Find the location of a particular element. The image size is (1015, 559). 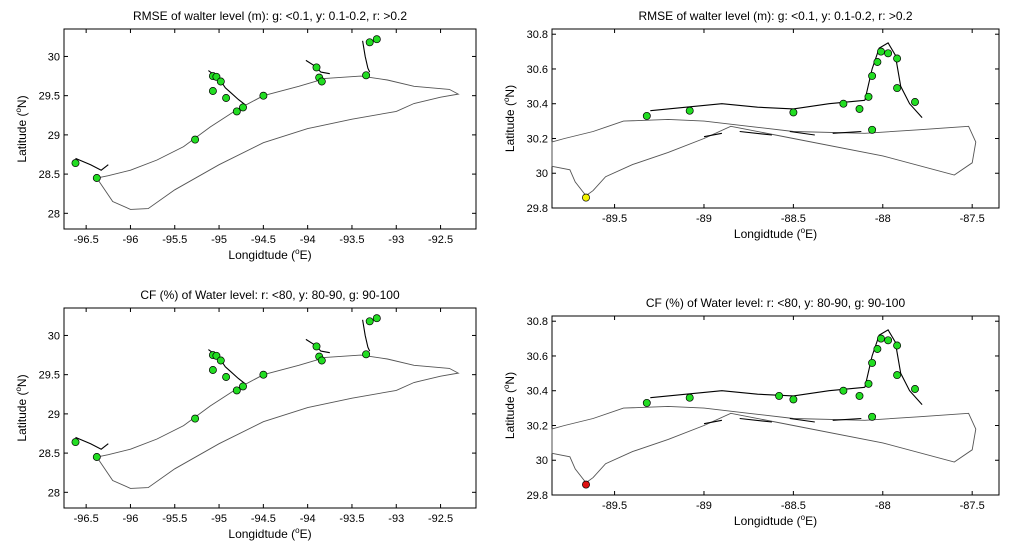

y-tick-label: 29 is located at coordinates (54, 136).